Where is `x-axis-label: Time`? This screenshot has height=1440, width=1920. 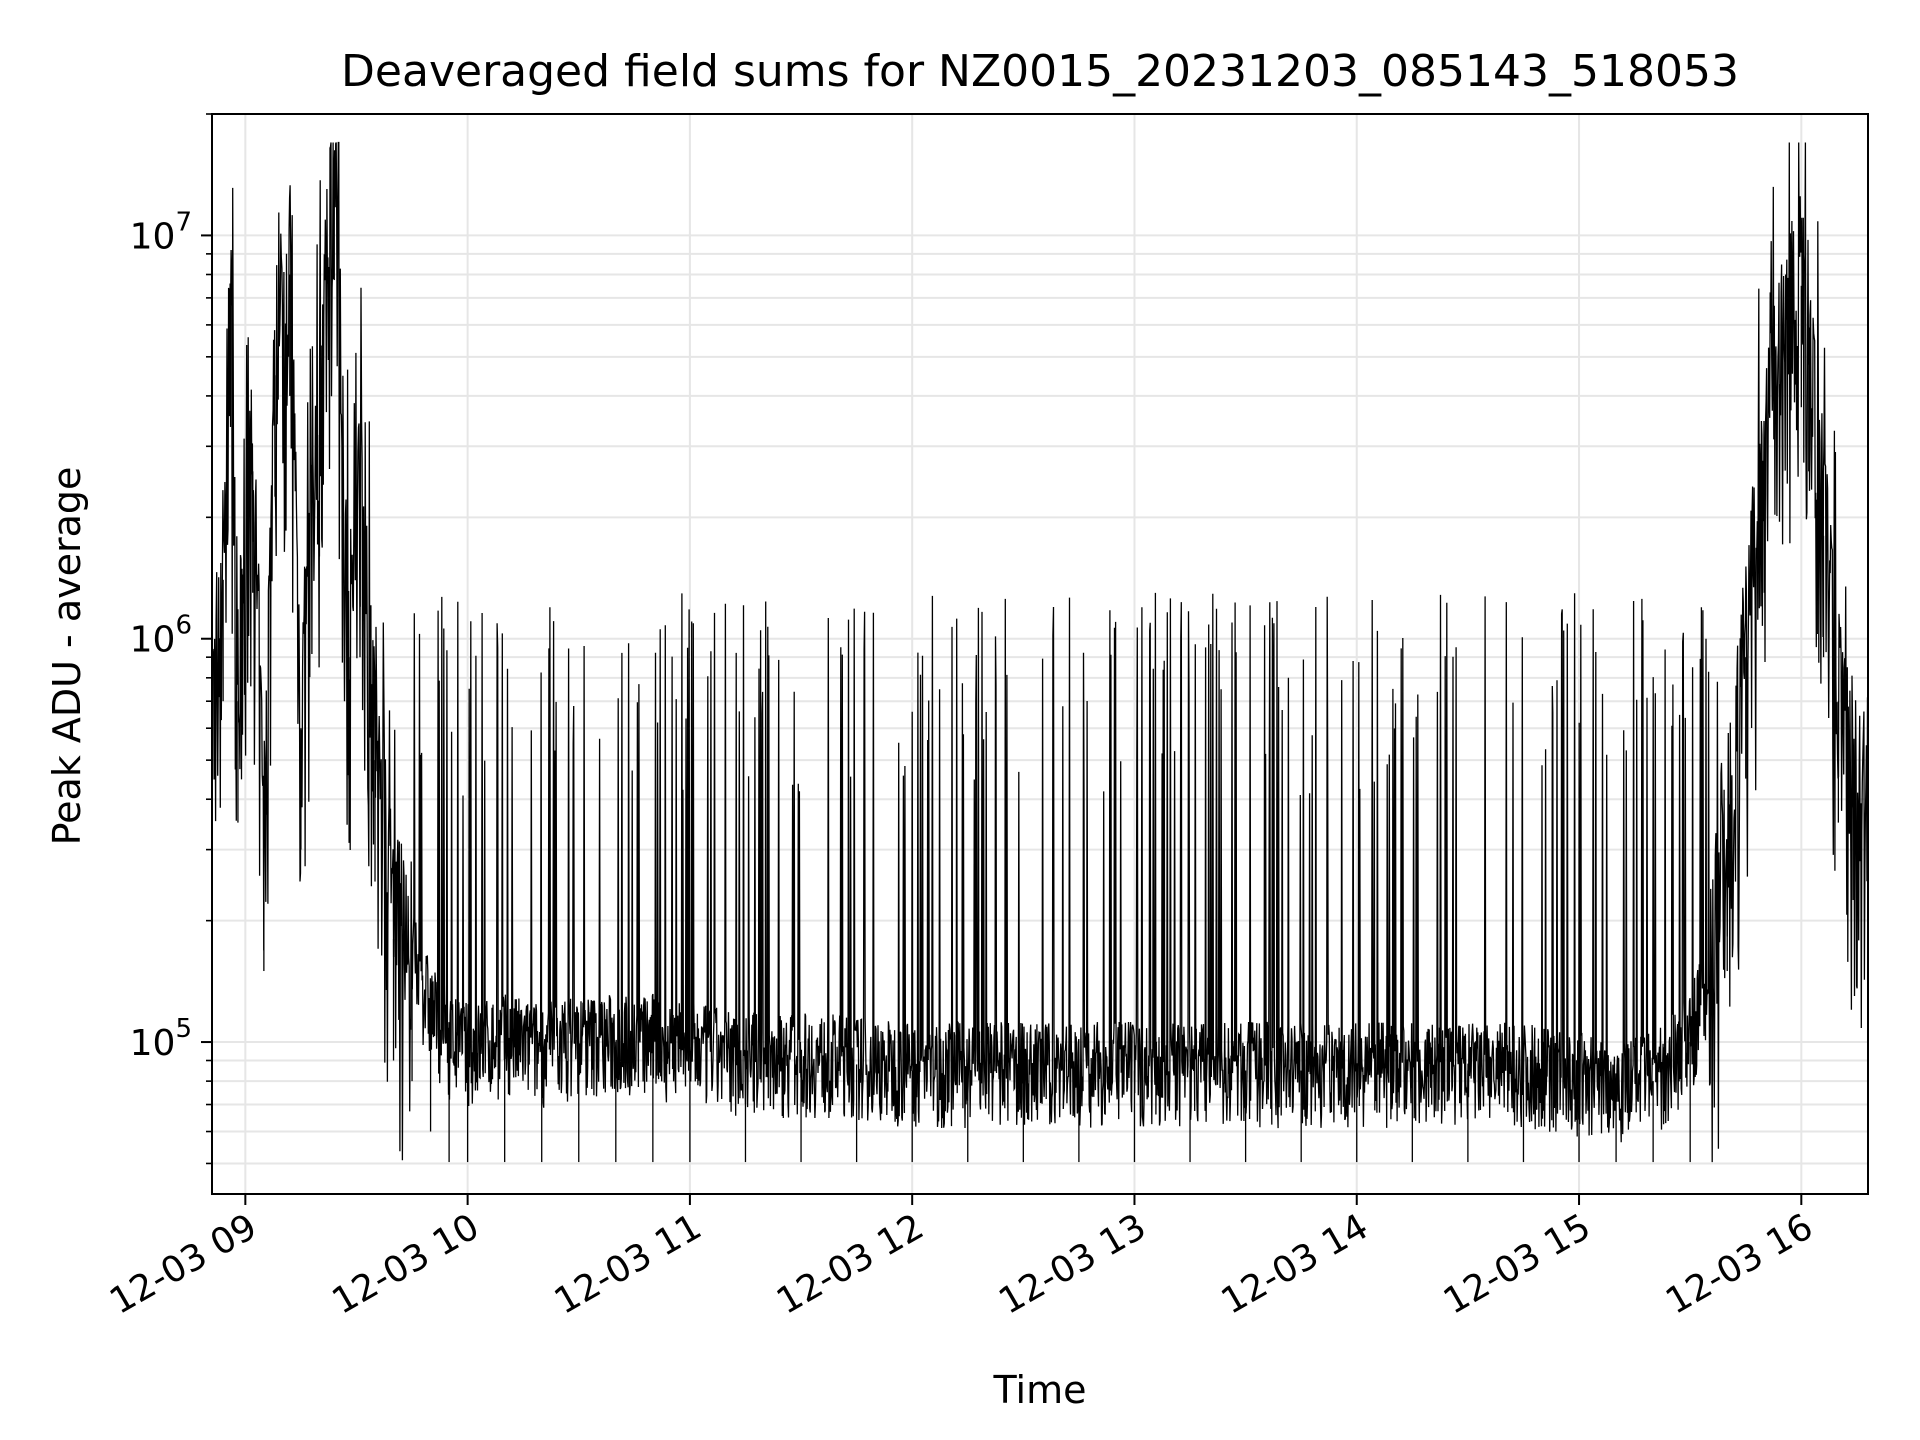
x-axis-label: Time is located at coordinates (1040, 1390).